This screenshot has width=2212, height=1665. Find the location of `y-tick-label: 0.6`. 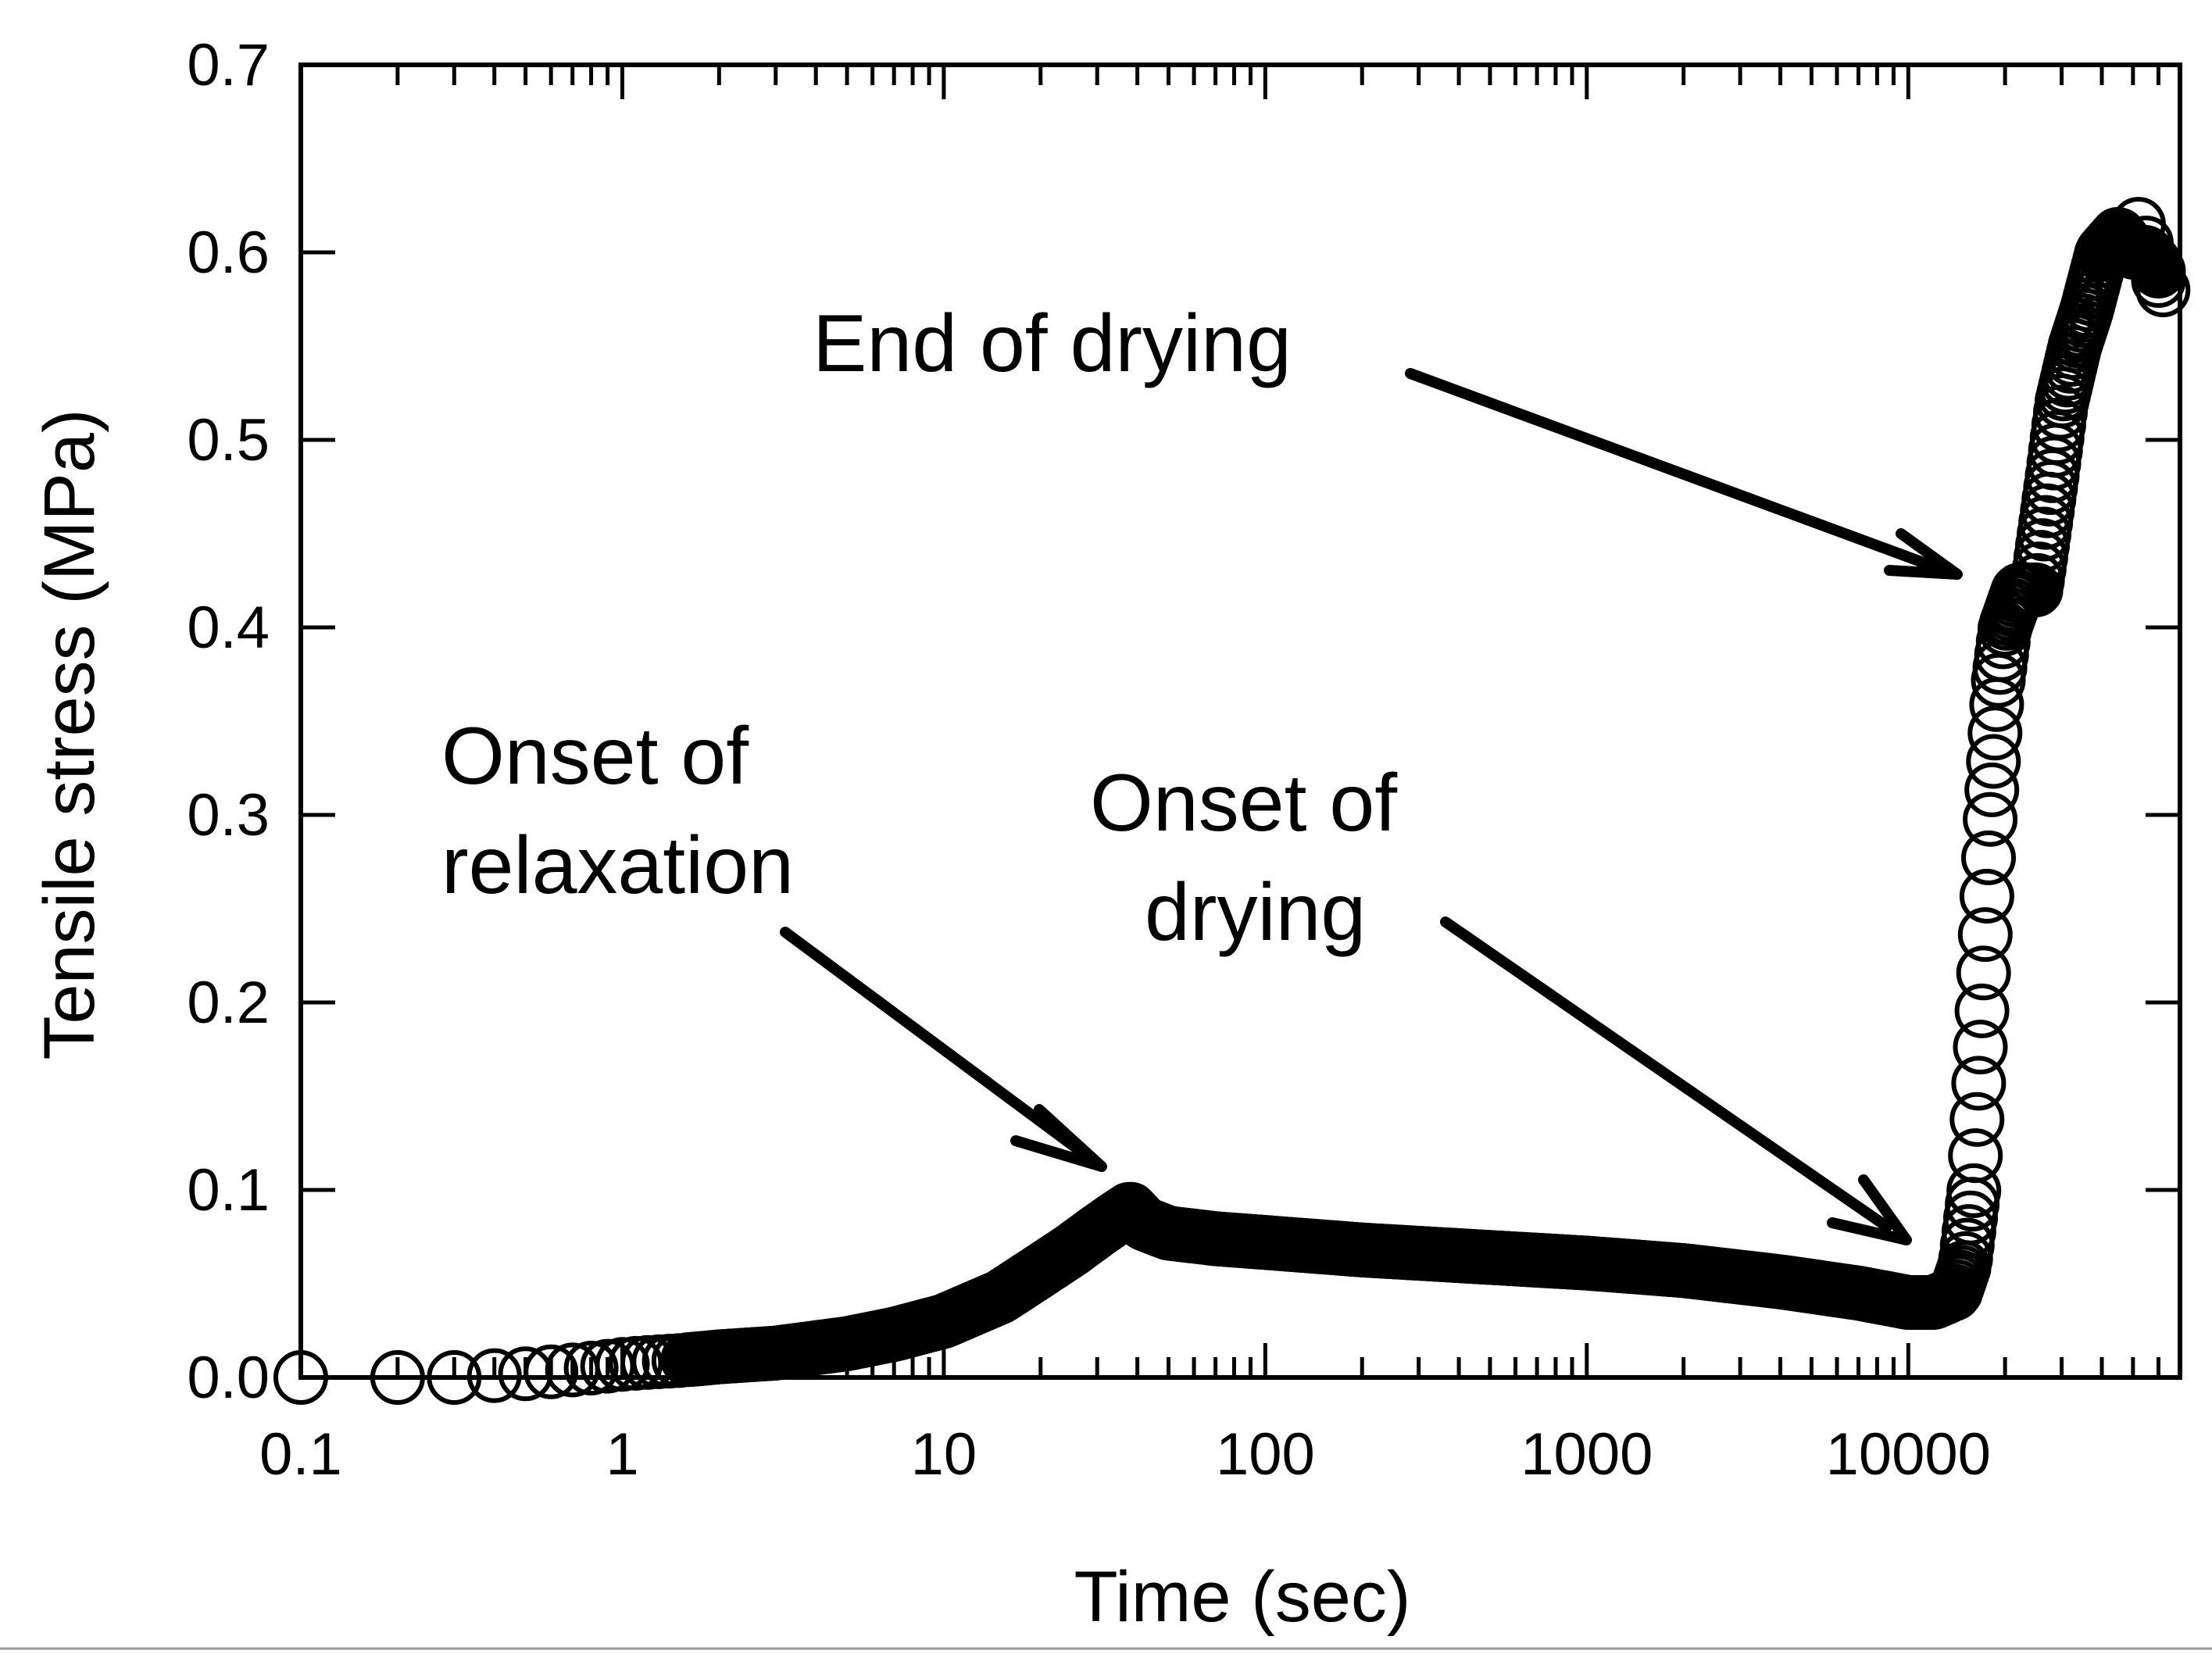

y-tick-label: 0.6 is located at coordinates (228, 253).